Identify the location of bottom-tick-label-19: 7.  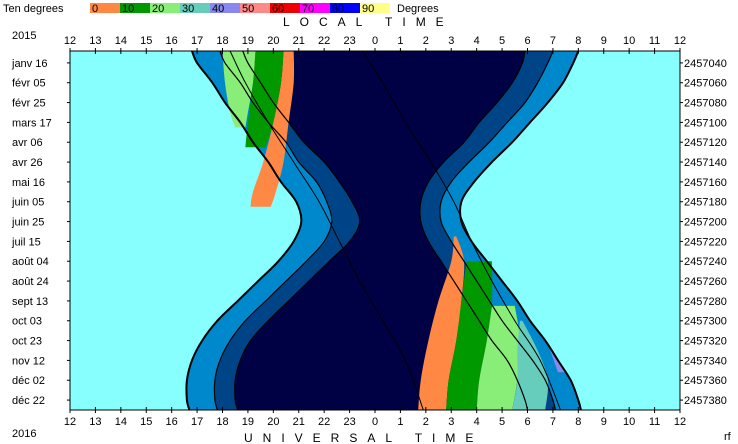
(553, 422).